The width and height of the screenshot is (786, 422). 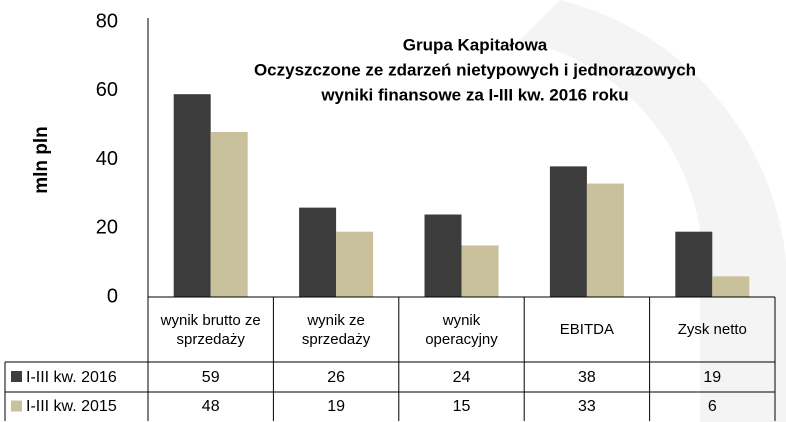 I want to click on legend-label: I-III kw. 2016, so click(x=71, y=377).